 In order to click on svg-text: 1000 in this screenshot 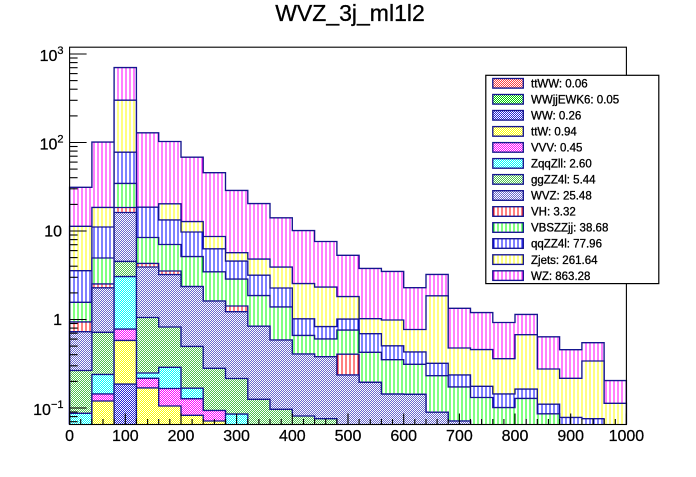, I will do `click(627, 436)`.